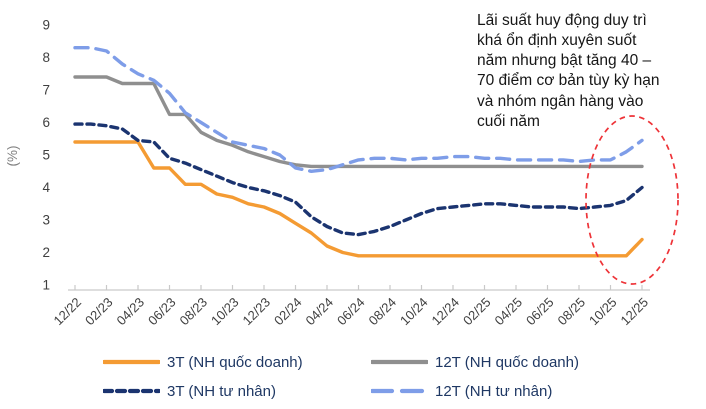 Image resolution: width=706 pixels, height=409 pixels. What do you see at coordinates (131, 312) in the screenshot?
I see `x-tick-label: 04/23` at bounding box center [131, 312].